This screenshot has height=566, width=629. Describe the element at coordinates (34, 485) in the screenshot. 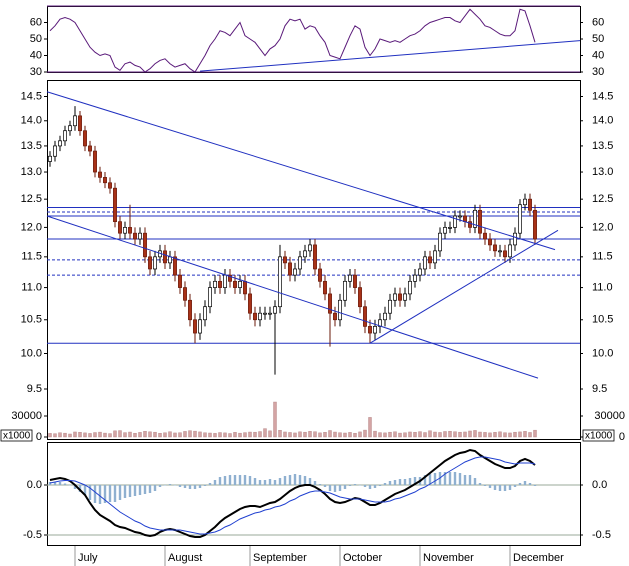

I see `y-tick-label: 0.0` at that location.